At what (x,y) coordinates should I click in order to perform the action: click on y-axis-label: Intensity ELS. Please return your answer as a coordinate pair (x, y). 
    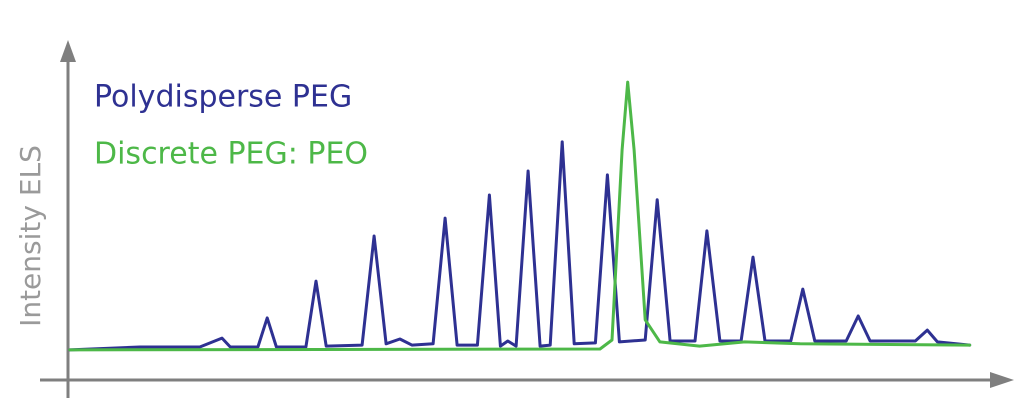
    Looking at the image, I should click on (30, 236).